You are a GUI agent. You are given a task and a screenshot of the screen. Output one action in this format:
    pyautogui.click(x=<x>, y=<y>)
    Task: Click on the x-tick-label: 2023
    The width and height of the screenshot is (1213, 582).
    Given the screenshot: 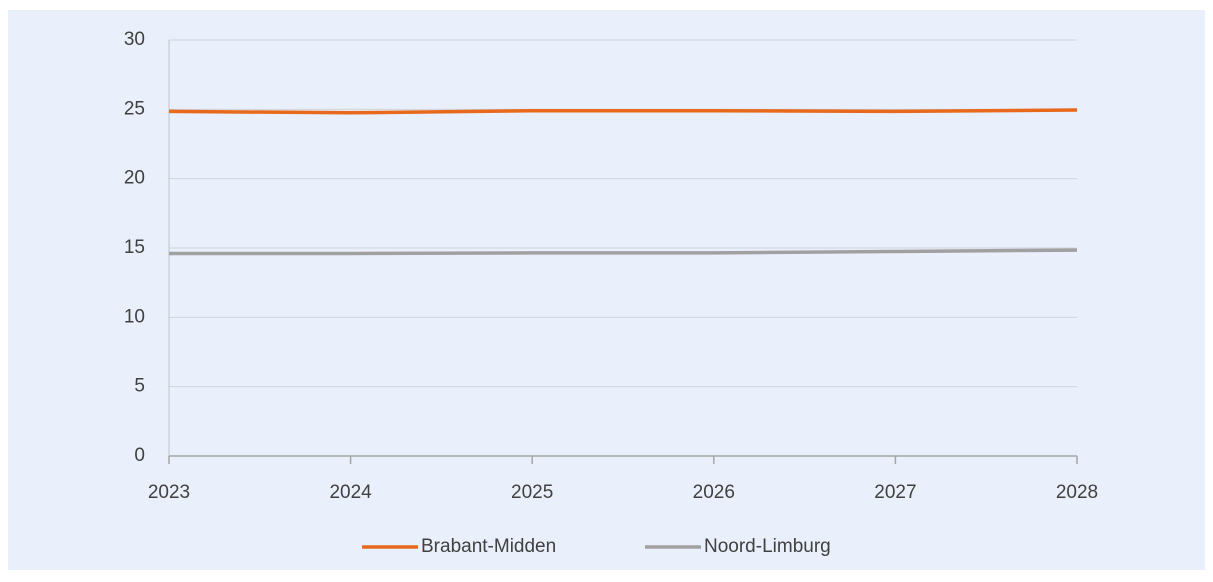 What is the action you would take?
    pyautogui.click(x=169, y=492)
    